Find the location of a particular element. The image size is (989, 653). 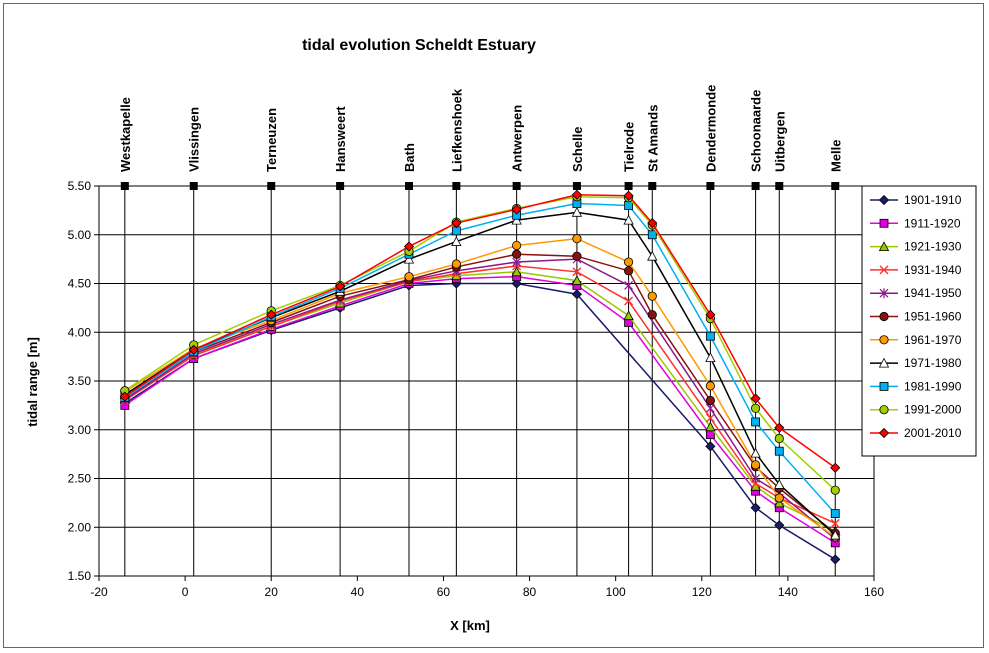

x-tick-label-8: 140 is located at coordinates (788, 592).